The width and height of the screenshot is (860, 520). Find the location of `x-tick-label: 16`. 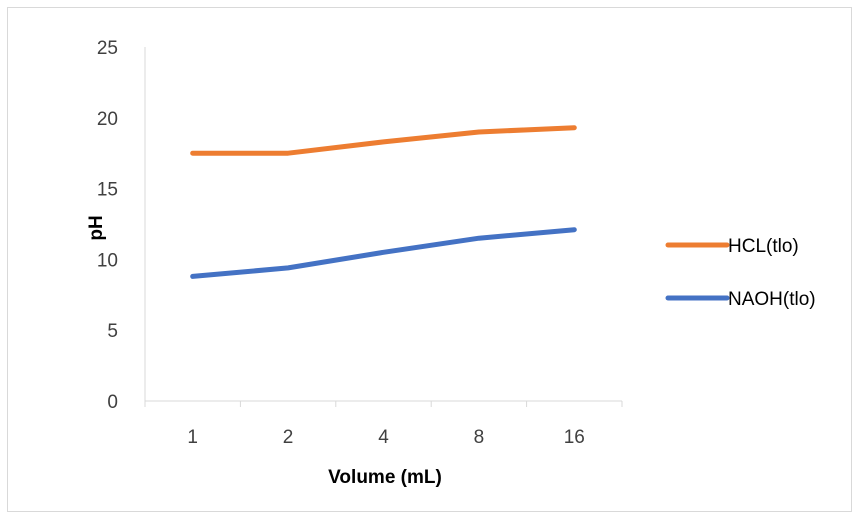

x-tick-label: 16 is located at coordinates (574, 437).